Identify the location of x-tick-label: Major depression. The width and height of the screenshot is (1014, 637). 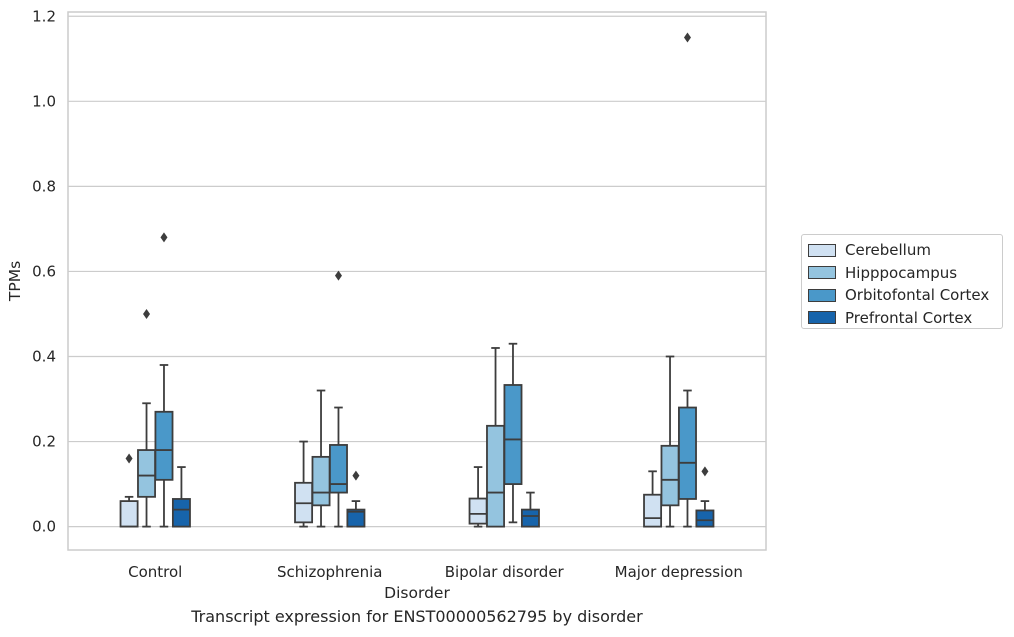
(679, 572).